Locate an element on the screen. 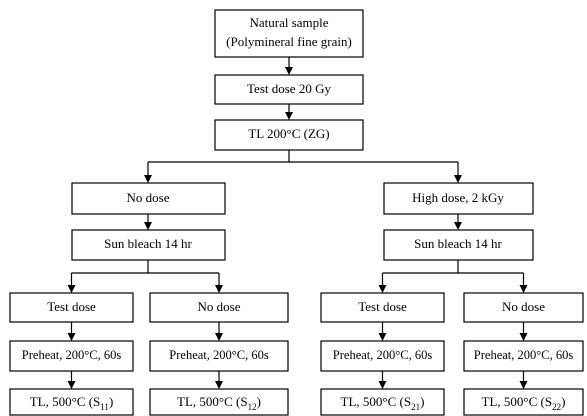  step-label: Test dose 20 Gy is located at coordinates (289, 88).